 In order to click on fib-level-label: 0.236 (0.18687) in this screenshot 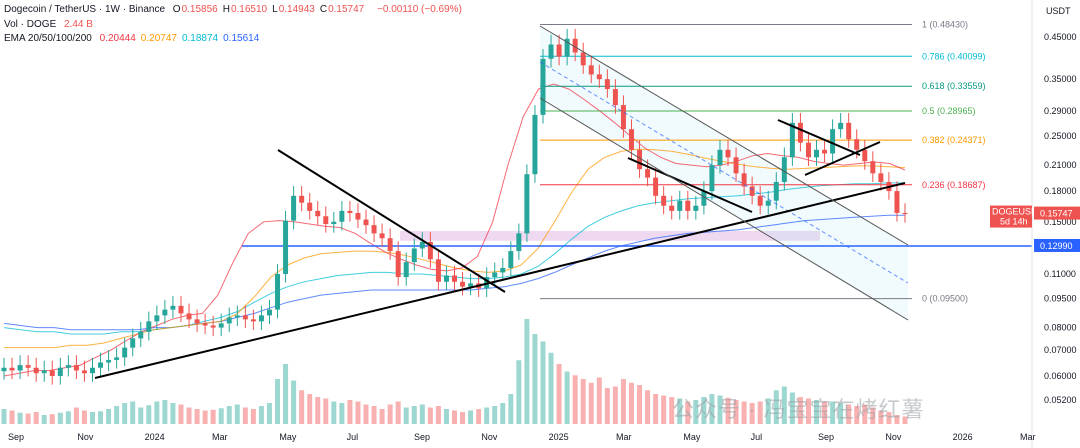, I will do `click(954, 185)`.